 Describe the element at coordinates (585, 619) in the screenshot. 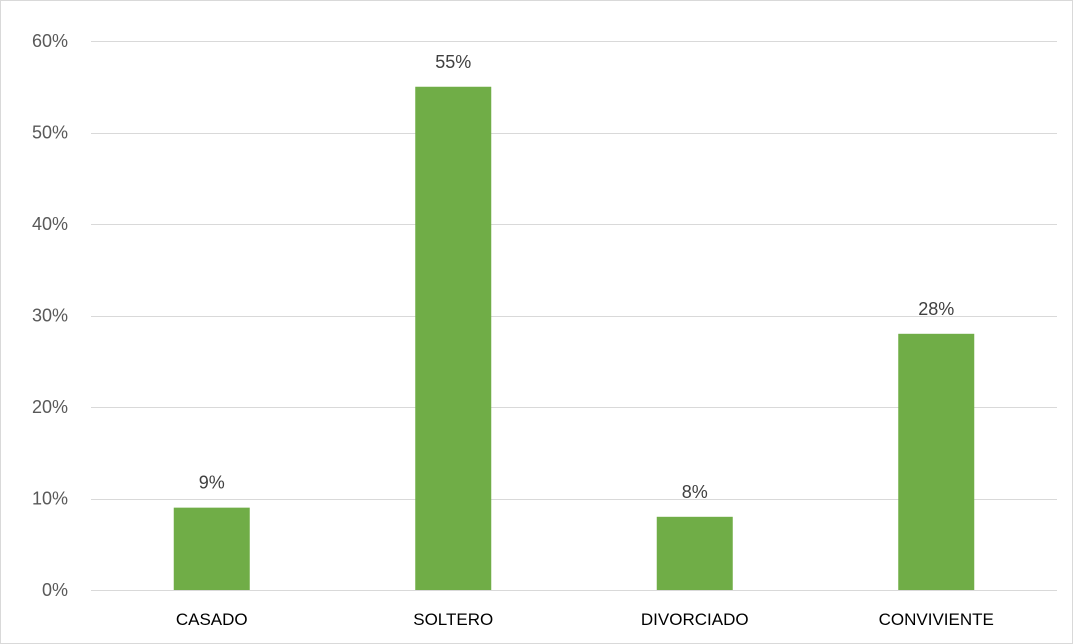

I see `x-axis-category-labels: CASADO SOLTERO DIVORCIADO CONVIVIENTE` at that location.